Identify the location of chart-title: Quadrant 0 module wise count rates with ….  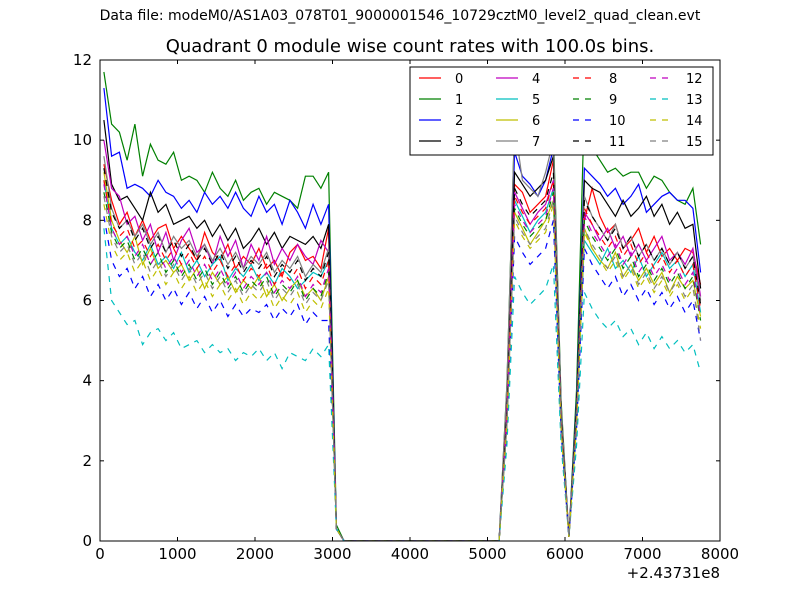
(410, 46).